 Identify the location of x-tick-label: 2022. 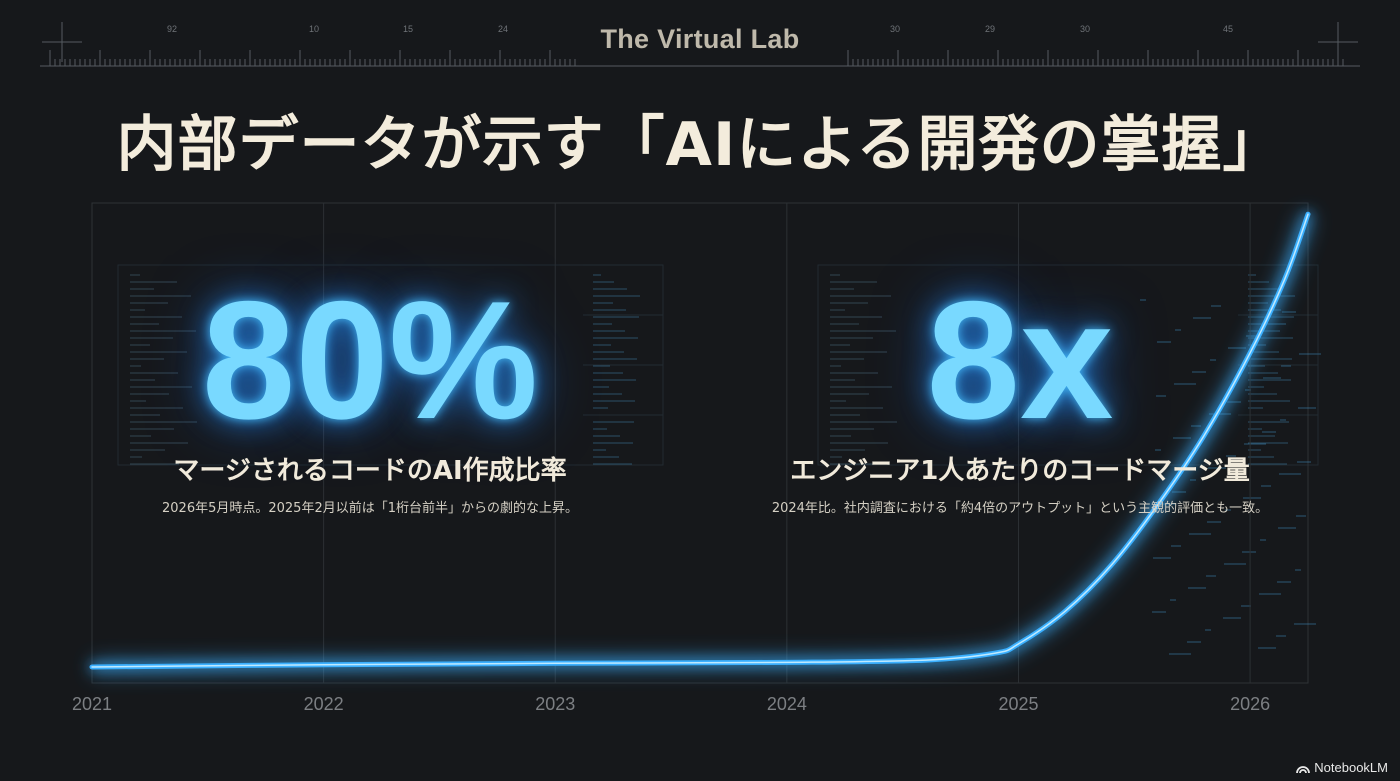
(324, 704).